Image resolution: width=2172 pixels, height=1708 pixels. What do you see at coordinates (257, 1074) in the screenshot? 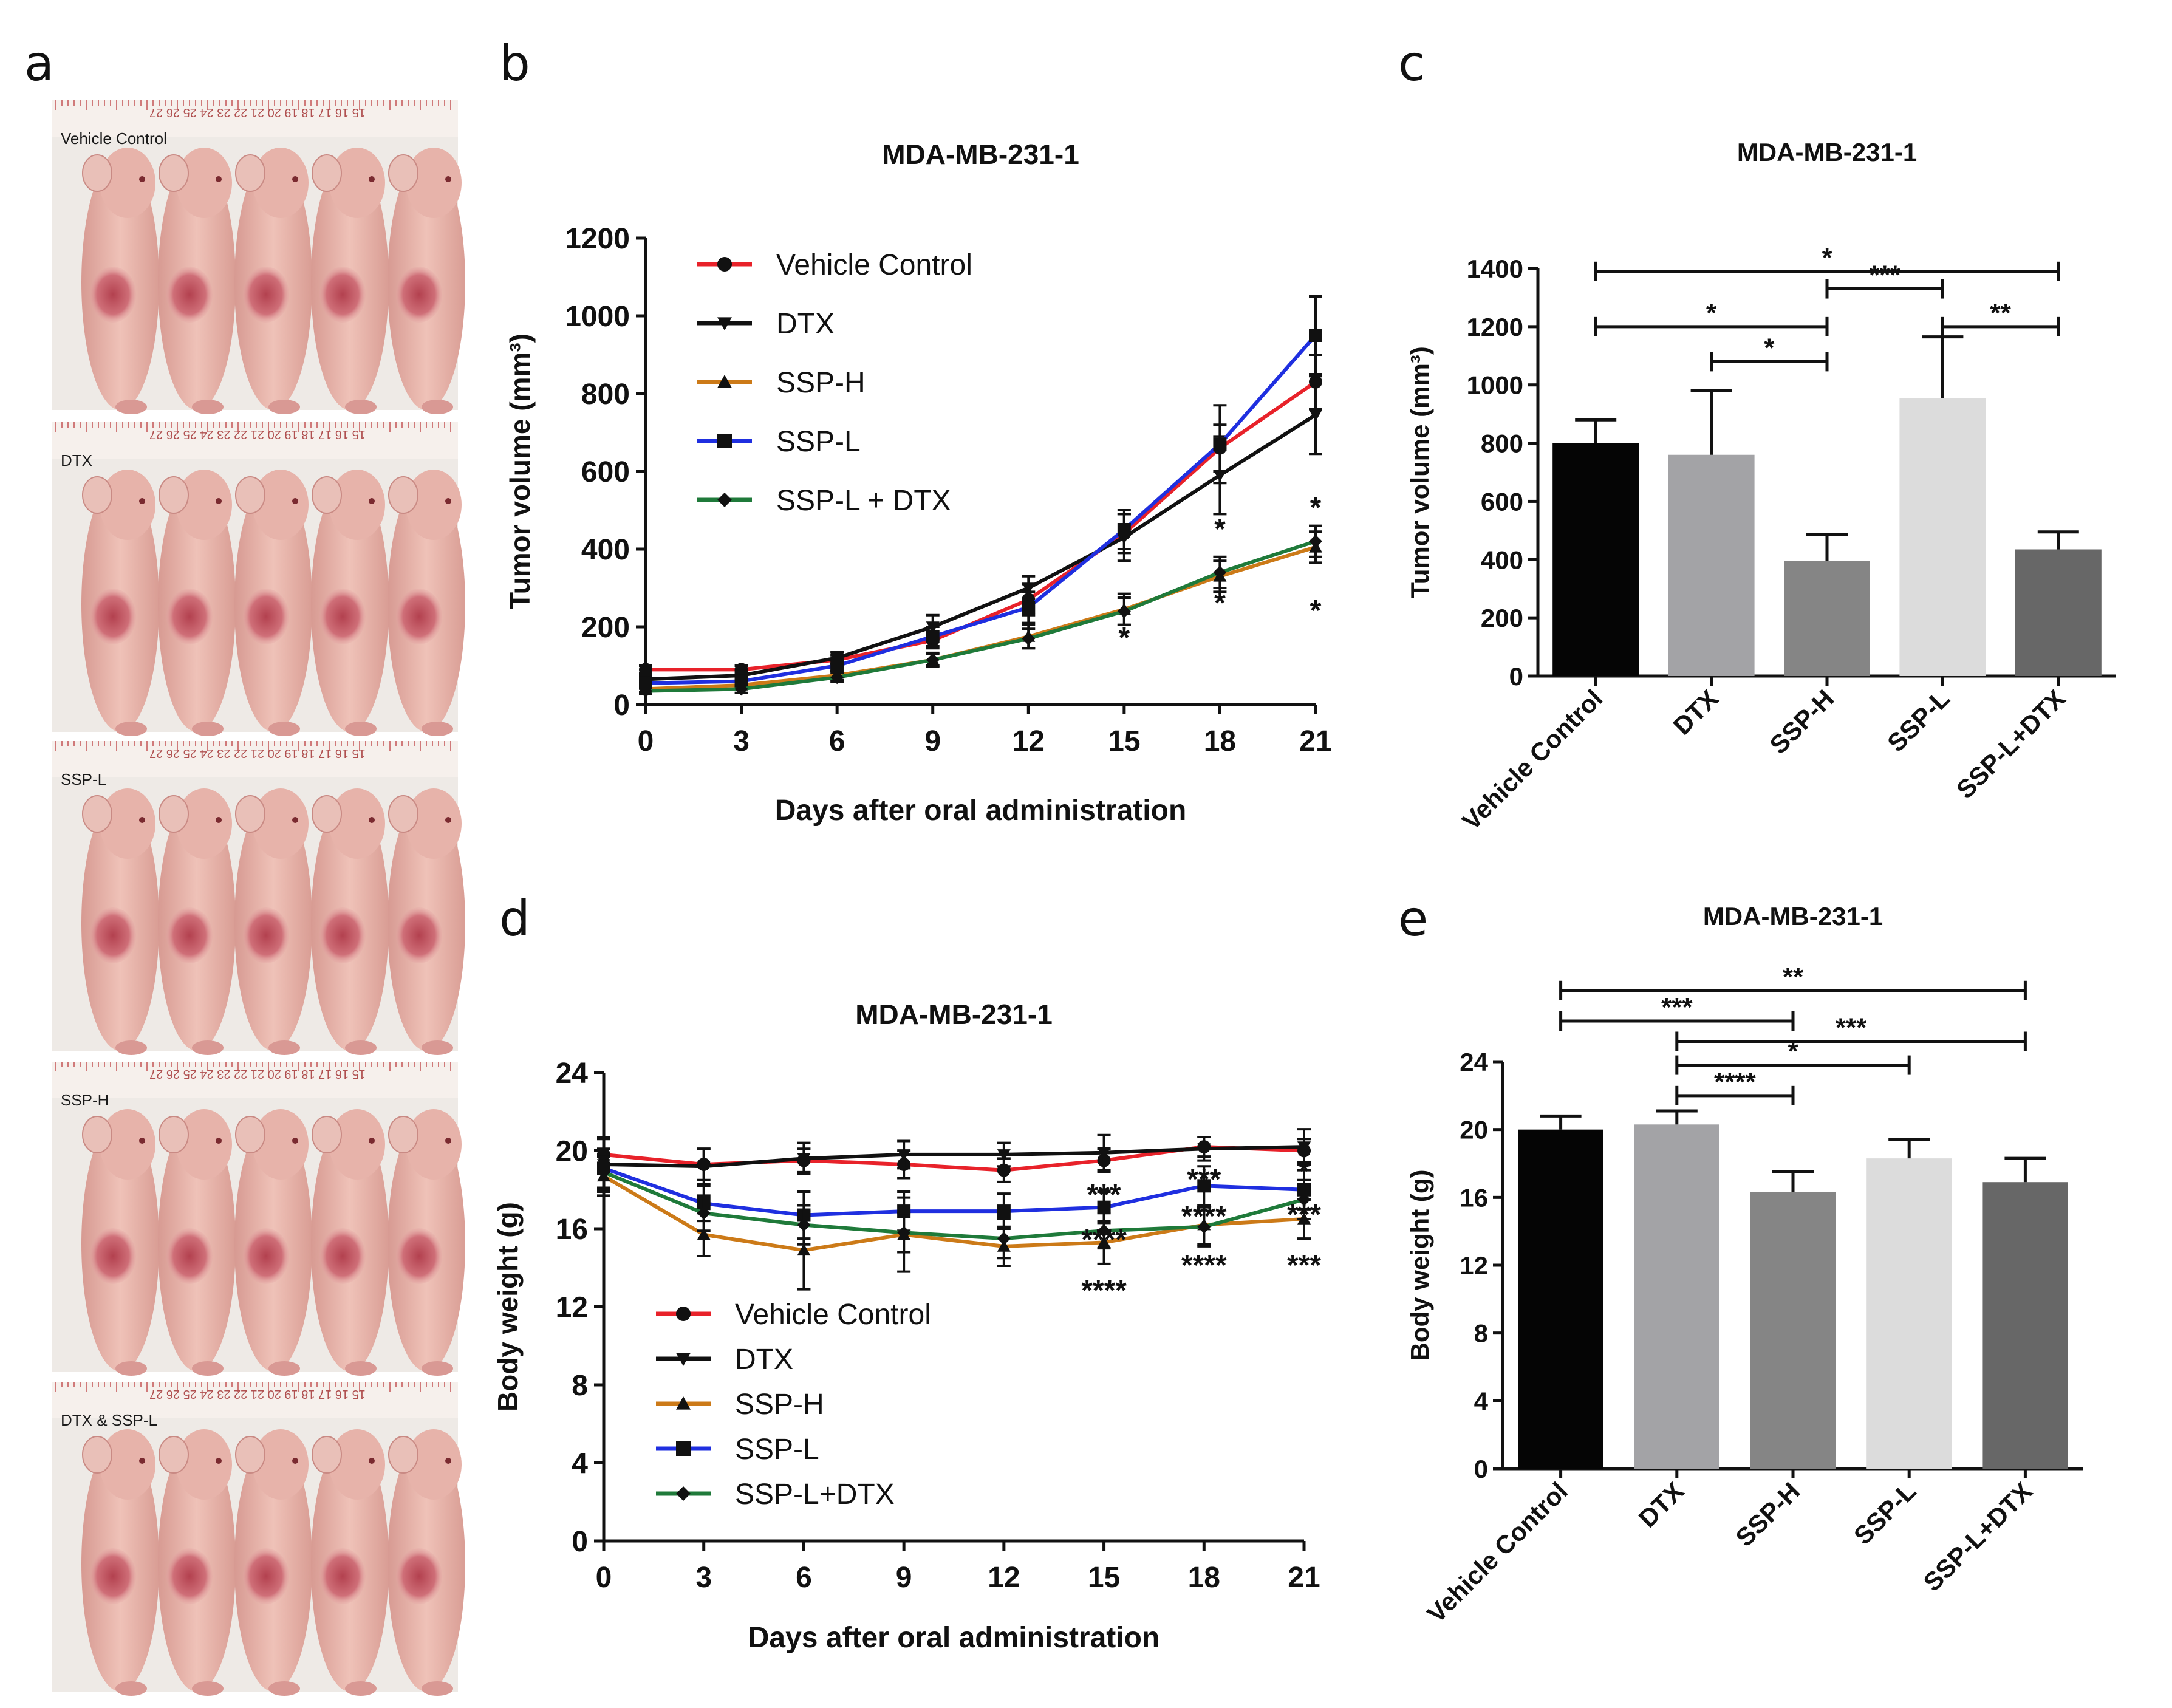
I see `ruler-numbers: 15 16 17 18 19 20 21 22 23 24 25 26 27` at bounding box center [257, 1074].